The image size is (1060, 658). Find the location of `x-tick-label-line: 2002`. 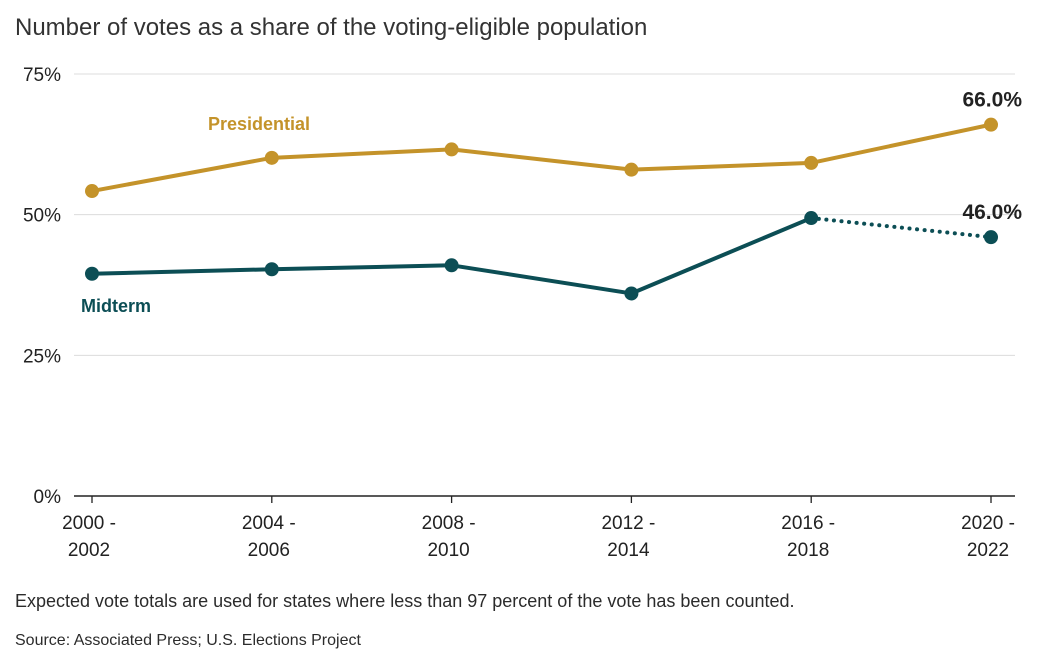

x-tick-label-line: 2002 is located at coordinates (89, 550).